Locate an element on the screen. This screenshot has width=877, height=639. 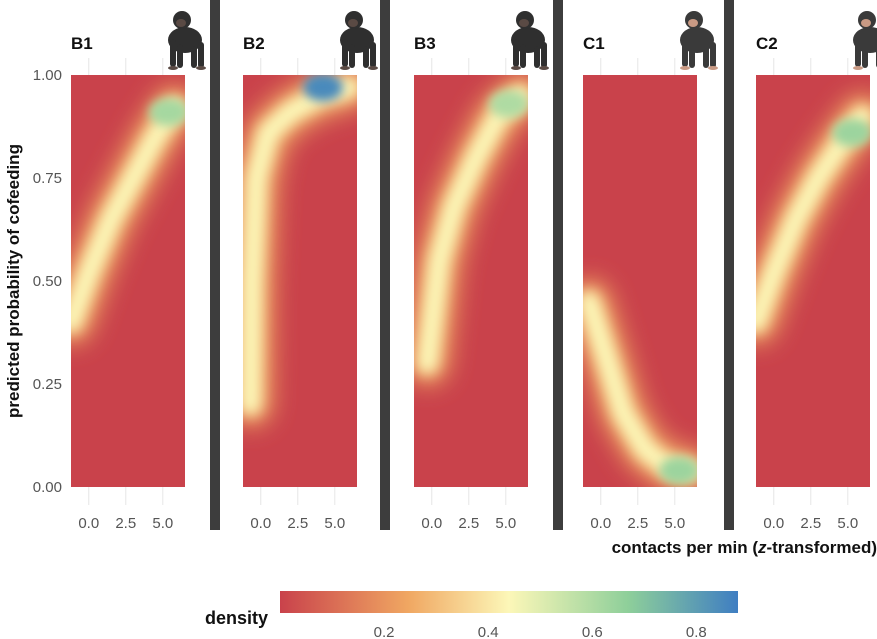
panel-c2: 0.0 2.5 5.0 C2 is located at coordinates (816, 271).